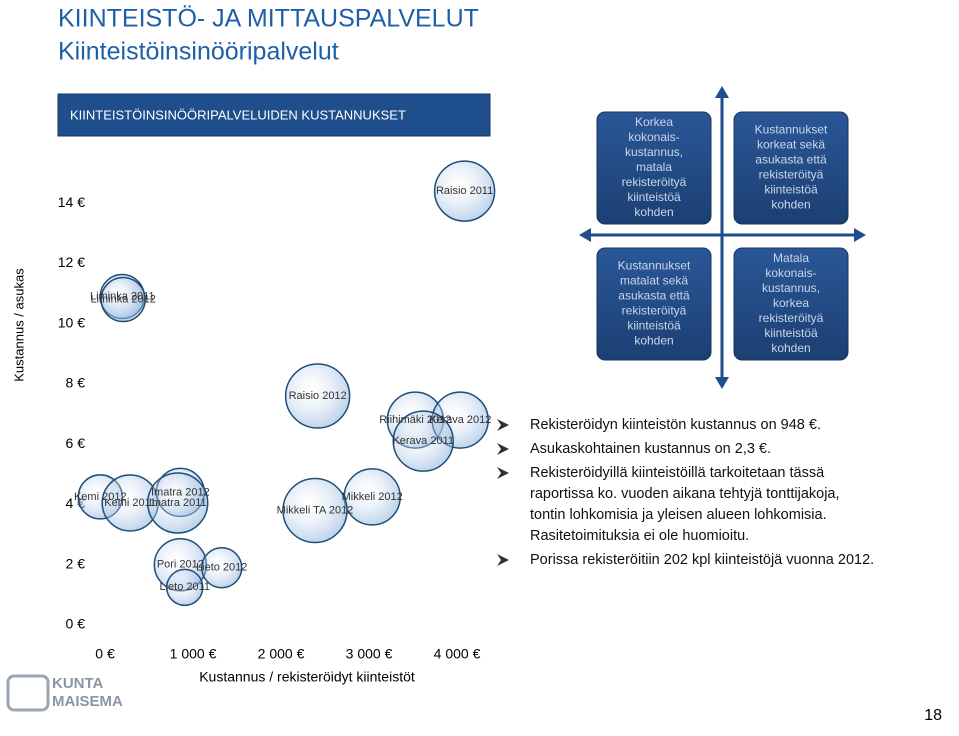  What do you see at coordinates (180, 565) in the screenshot?
I see `bubble-label: Pori 2012` at bounding box center [180, 565].